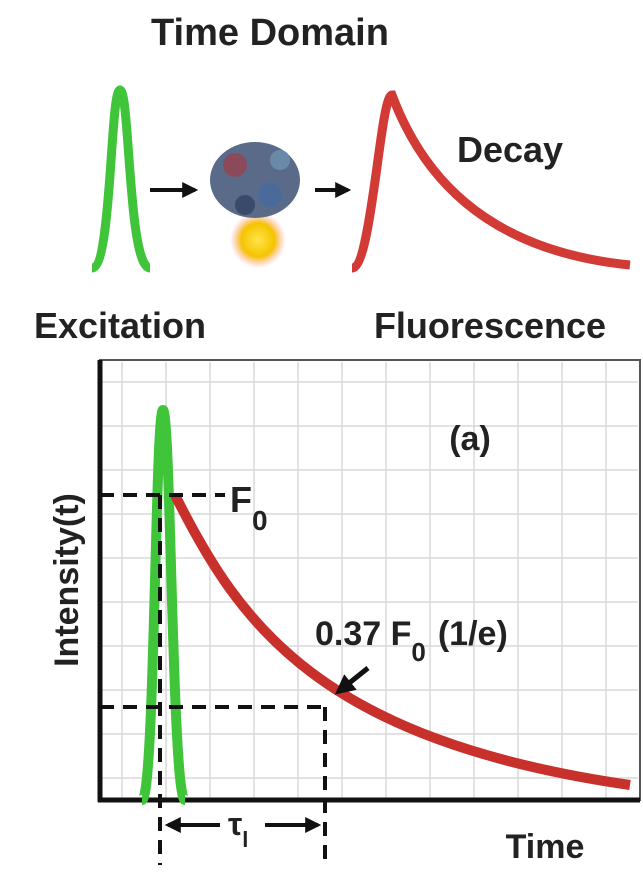 The width and height of the screenshot is (643, 881). Describe the element at coordinates (545, 847) in the screenshot. I see `x-label: Time` at that location.